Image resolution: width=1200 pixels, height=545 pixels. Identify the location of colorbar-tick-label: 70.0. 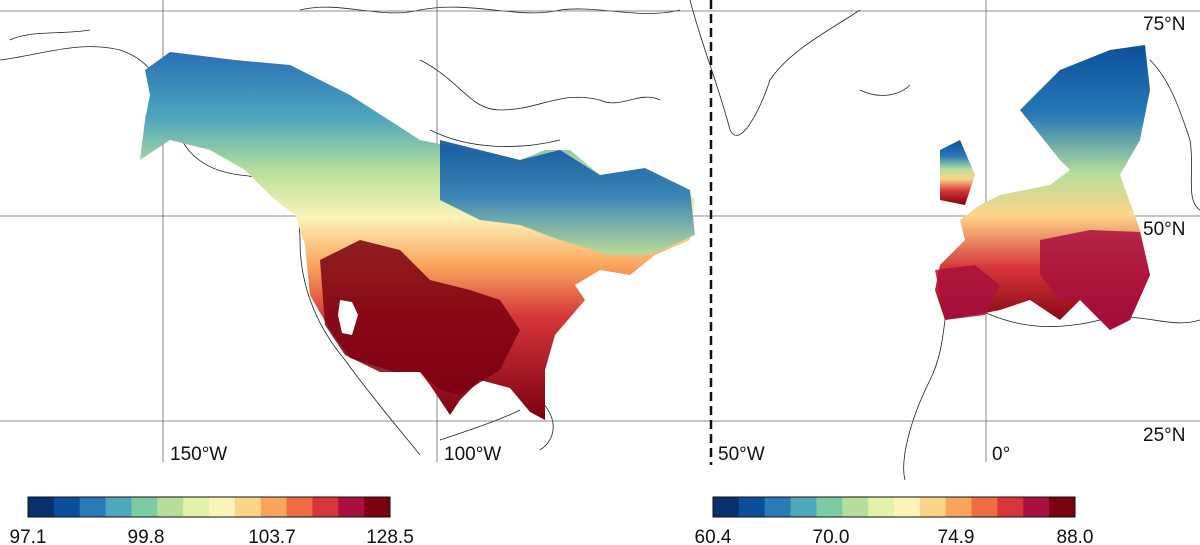
(831, 536).